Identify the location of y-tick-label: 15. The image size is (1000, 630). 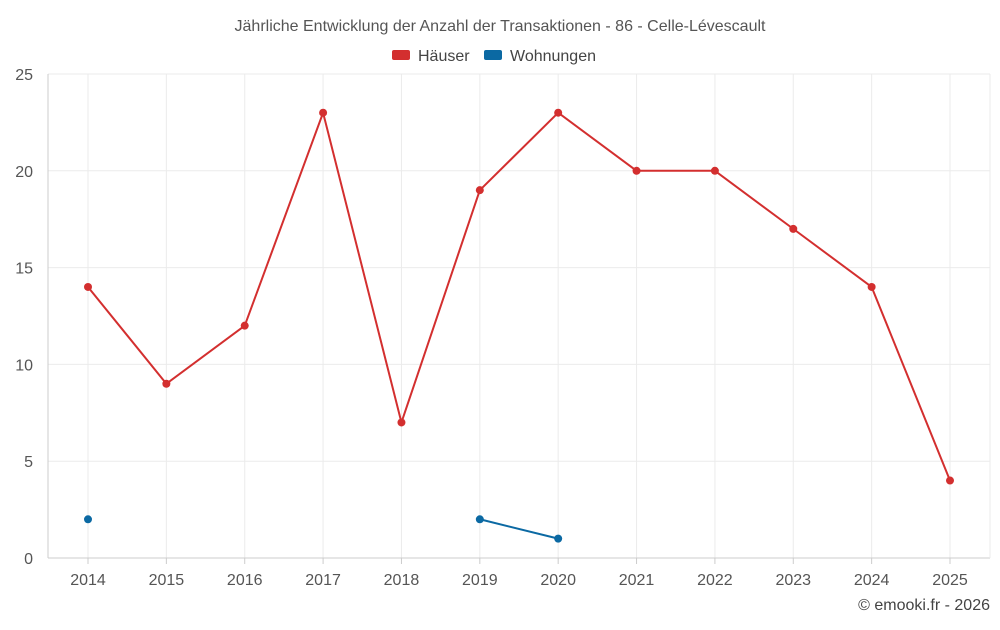
(24, 269).